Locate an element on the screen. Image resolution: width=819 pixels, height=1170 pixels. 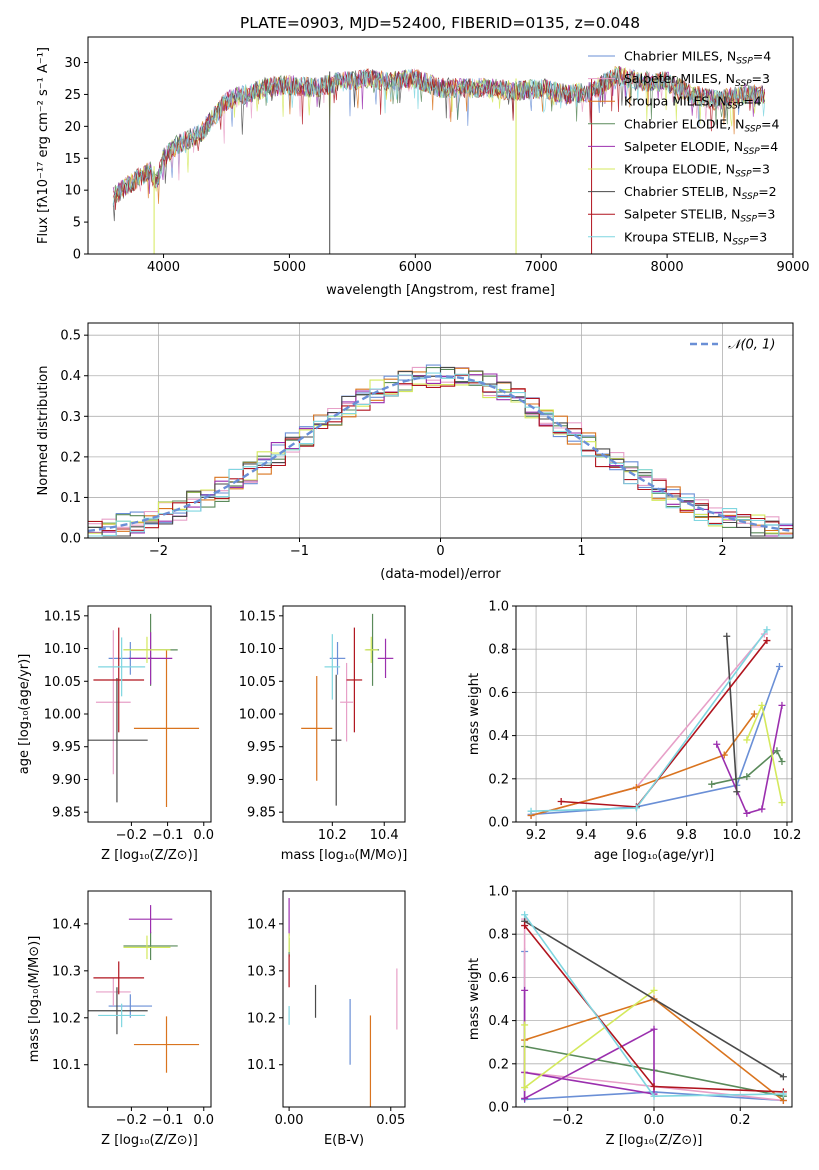
y-tick-label: 1.0 is located at coordinates (498, 607).